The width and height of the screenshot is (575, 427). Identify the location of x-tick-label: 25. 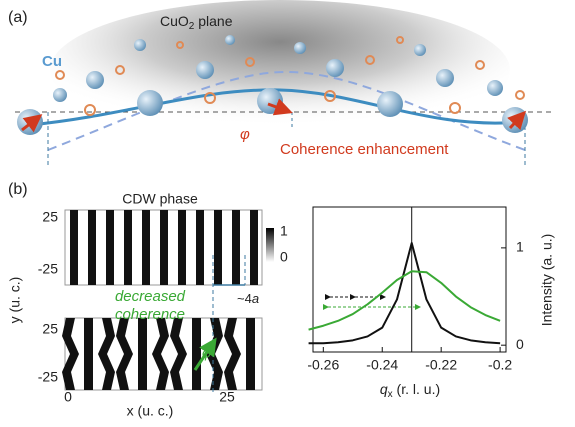
(227, 397).